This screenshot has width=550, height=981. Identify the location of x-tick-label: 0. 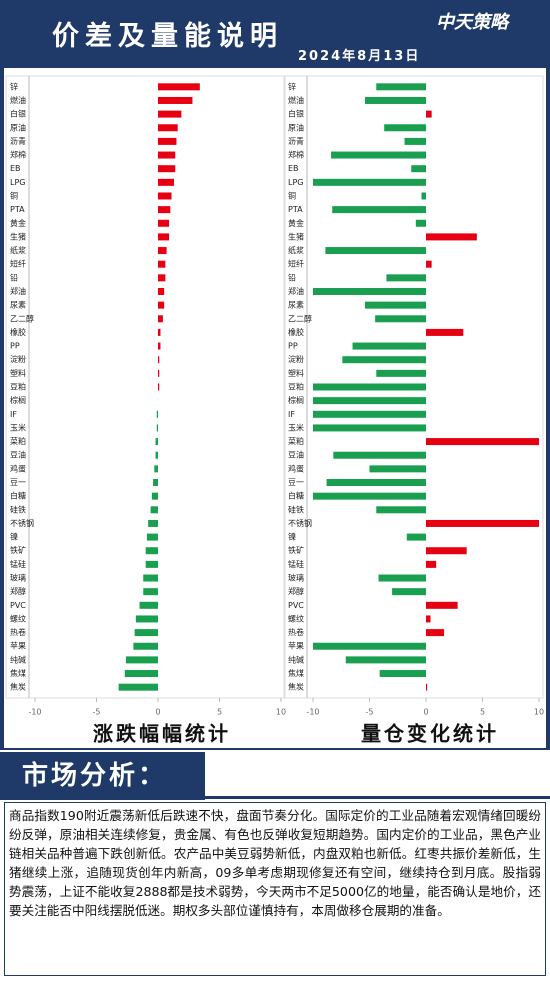
(157, 712).